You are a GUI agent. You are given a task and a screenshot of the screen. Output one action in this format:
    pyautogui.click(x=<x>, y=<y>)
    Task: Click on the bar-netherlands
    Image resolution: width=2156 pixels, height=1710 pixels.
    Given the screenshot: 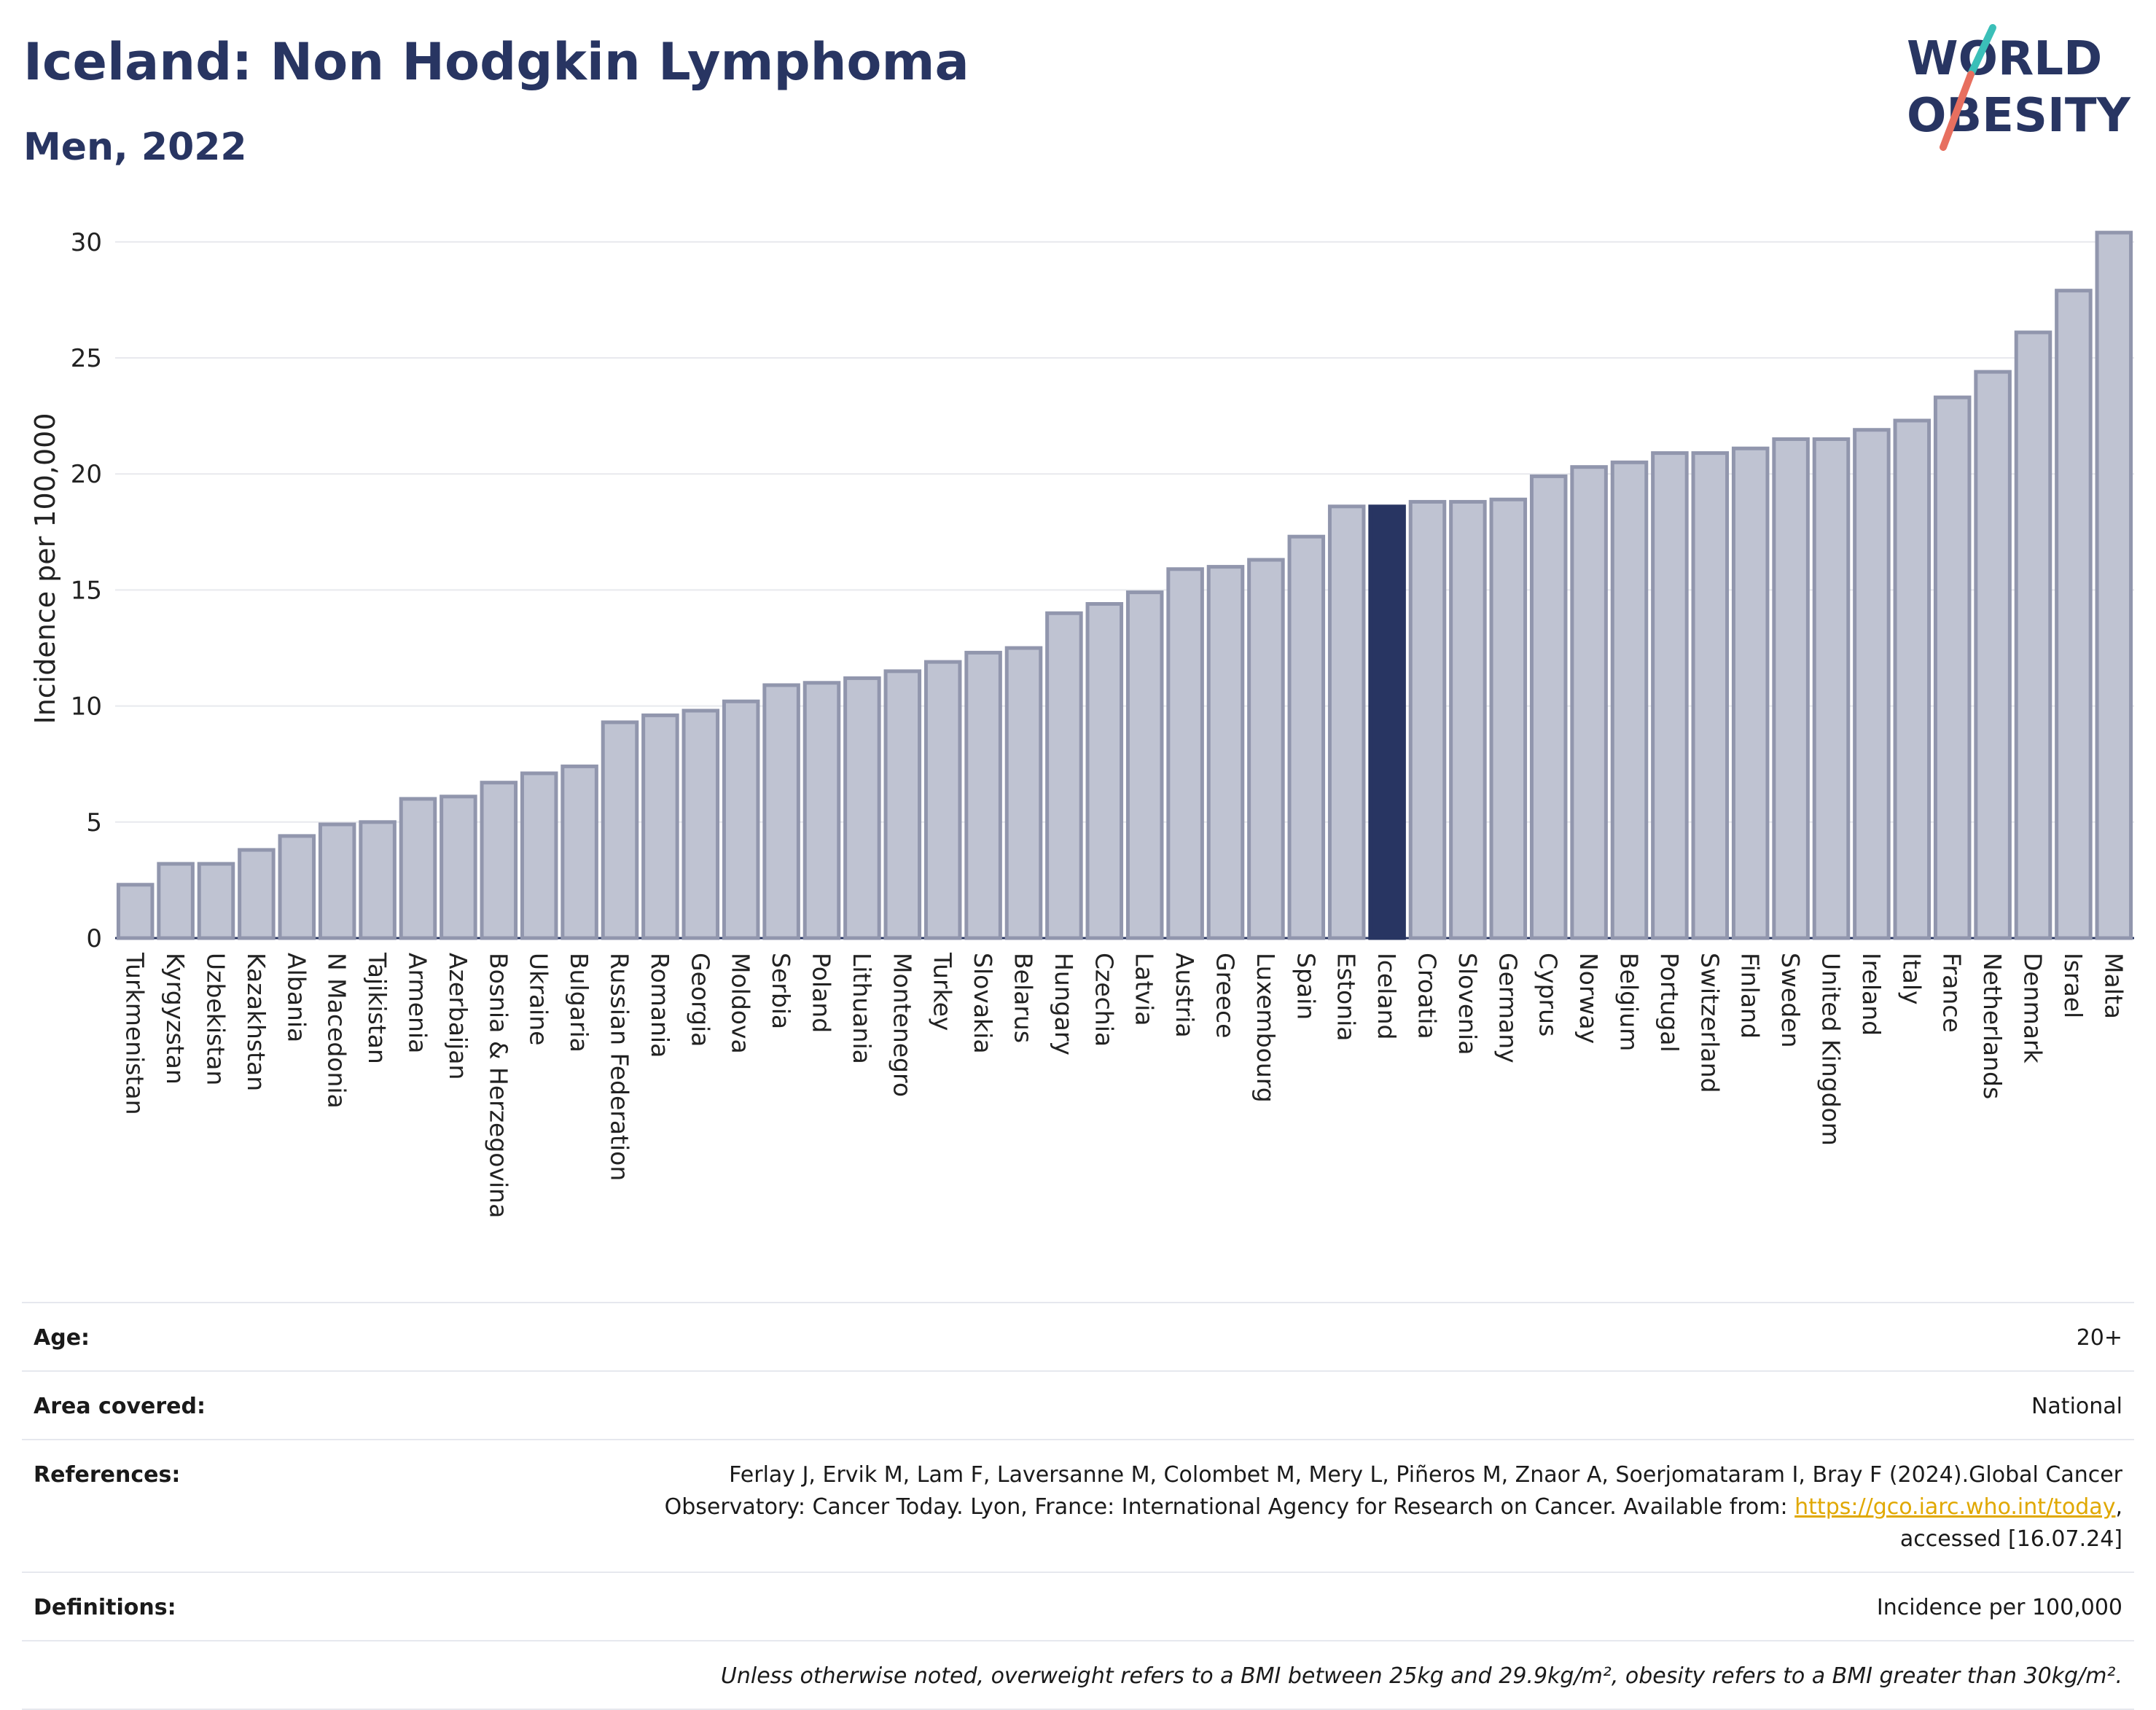 What is the action you would take?
    pyautogui.click(x=1993, y=655)
    